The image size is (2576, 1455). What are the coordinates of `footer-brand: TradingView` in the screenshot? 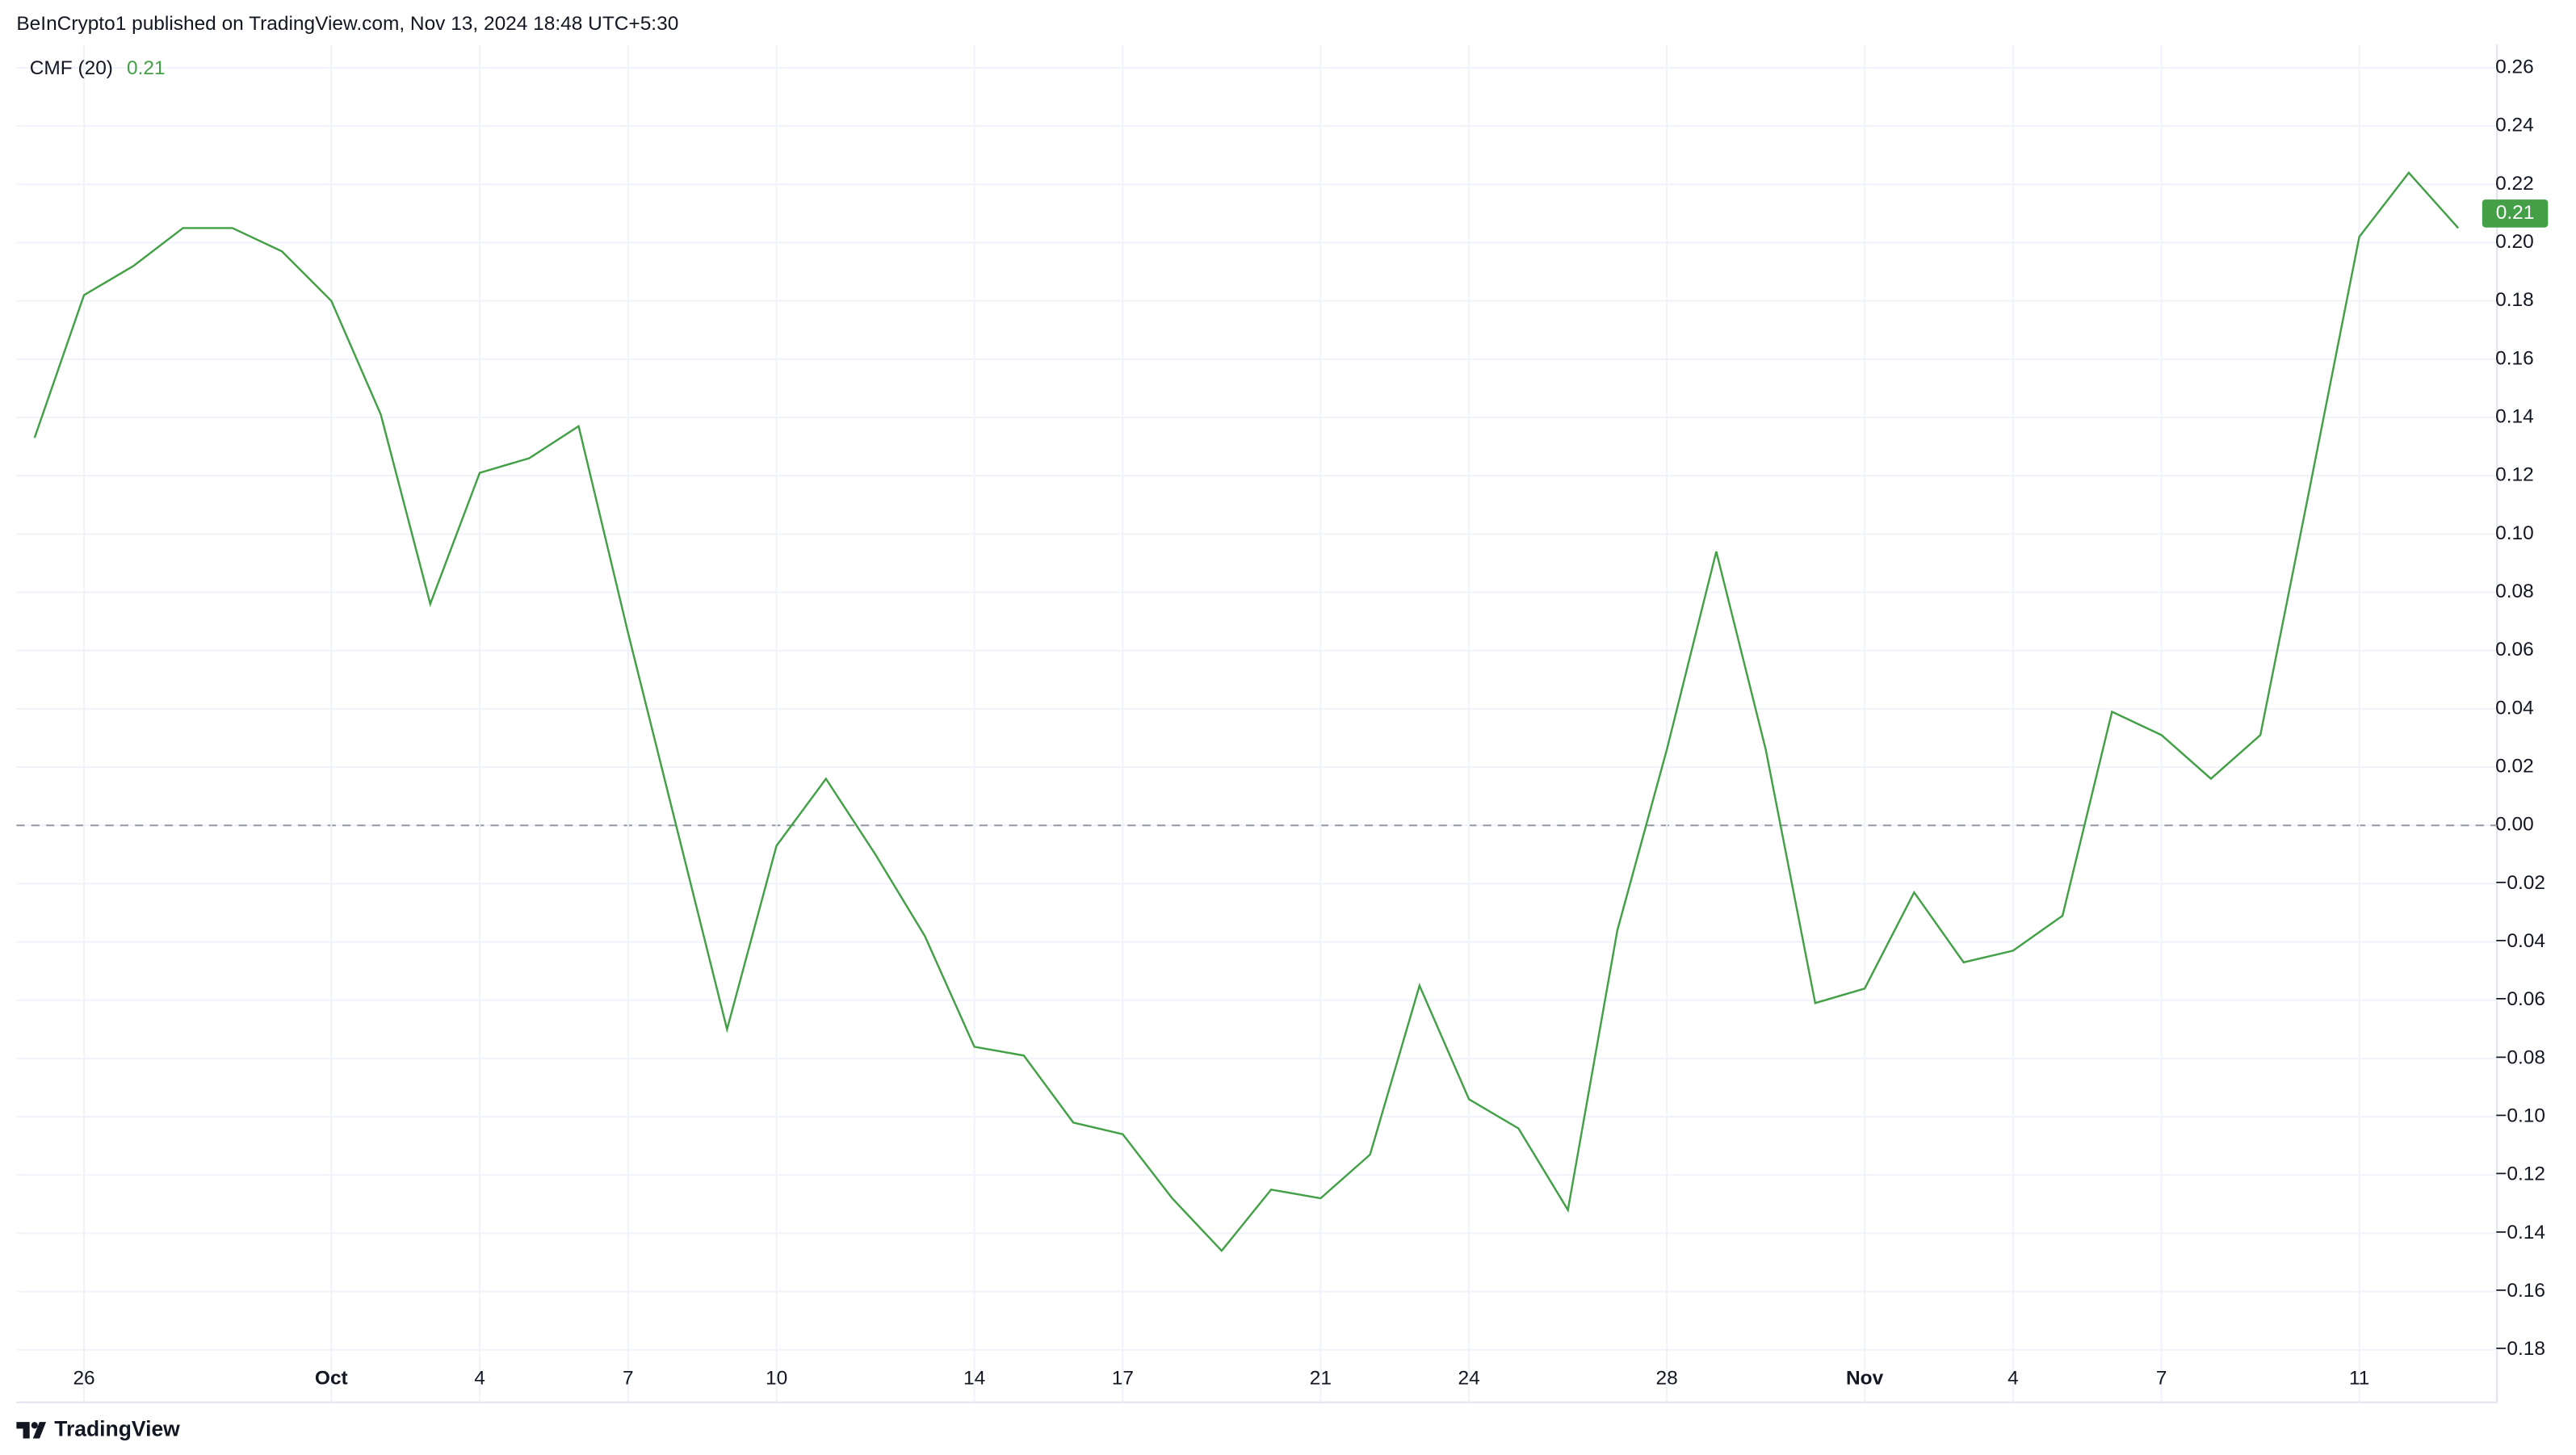 It's located at (117, 1428).